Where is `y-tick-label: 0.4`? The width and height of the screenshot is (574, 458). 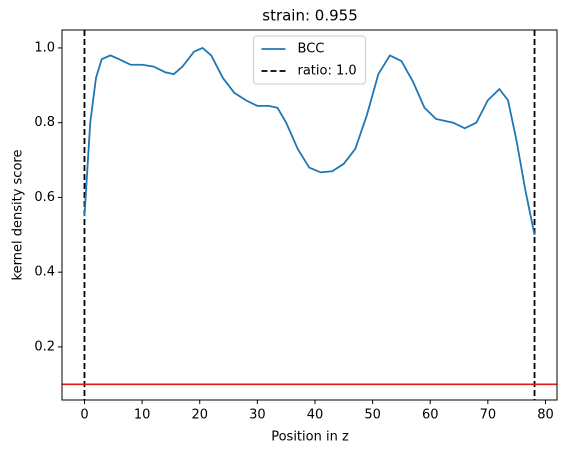 y-tick-label: 0.4 is located at coordinates (44, 272).